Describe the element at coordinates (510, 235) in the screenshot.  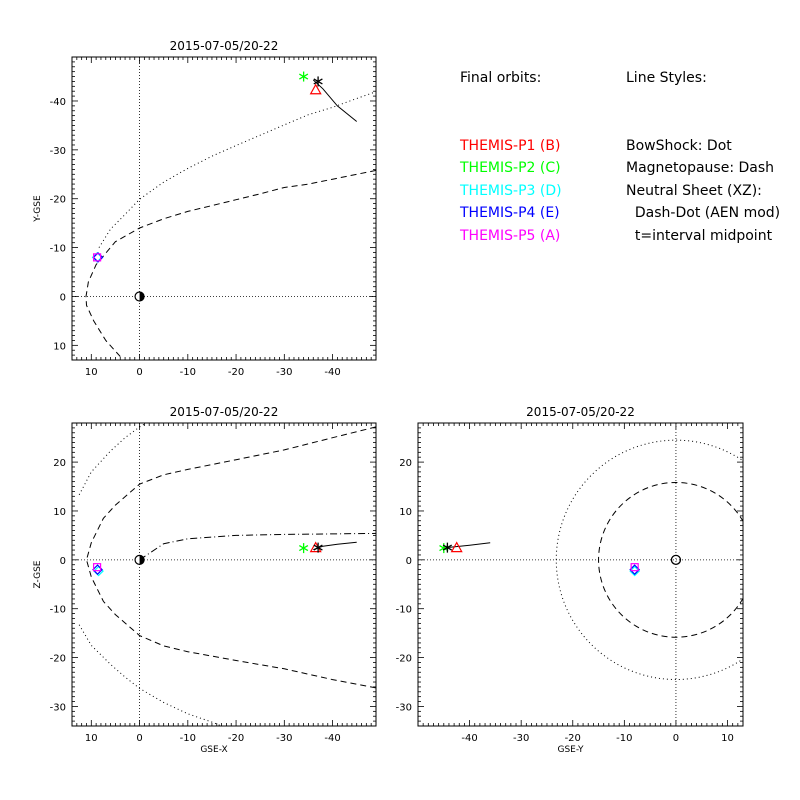
I see `probe-legend-entry: THEMIS-P5 (A)` at that location.